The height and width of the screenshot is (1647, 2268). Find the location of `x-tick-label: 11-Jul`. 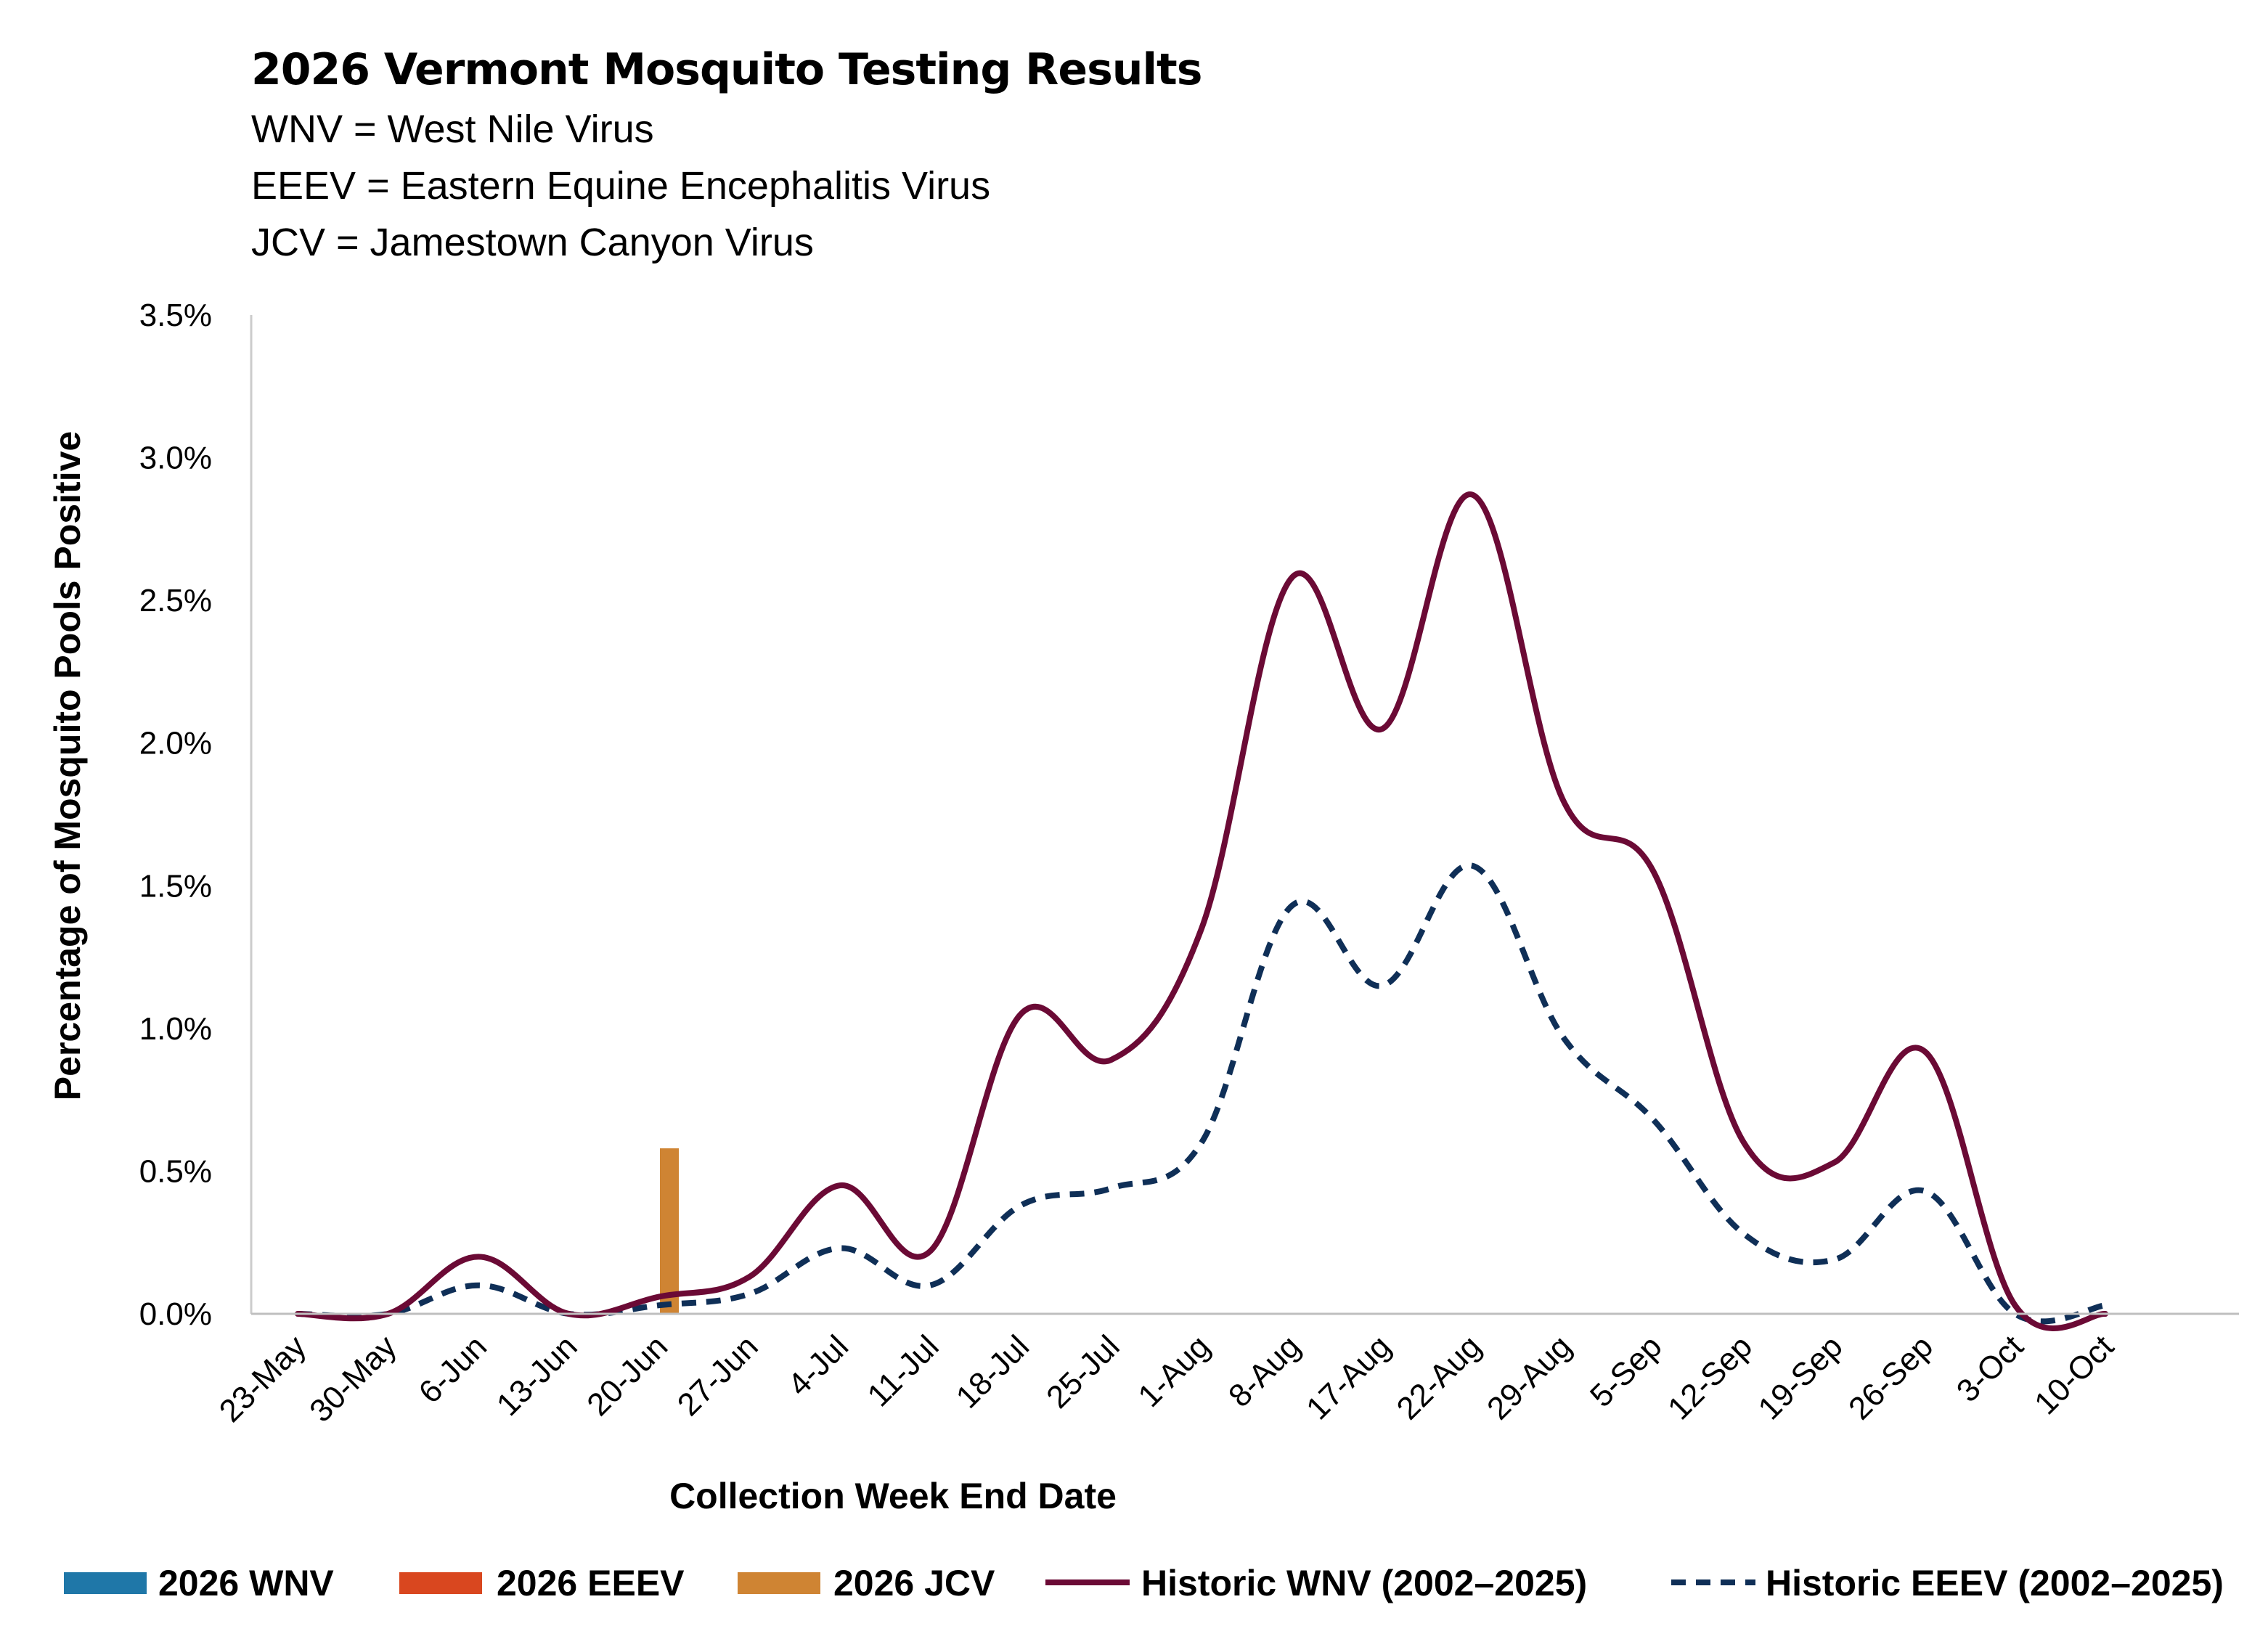

x-tick-label: 11-Jul is located at coordinates (902, 1370).